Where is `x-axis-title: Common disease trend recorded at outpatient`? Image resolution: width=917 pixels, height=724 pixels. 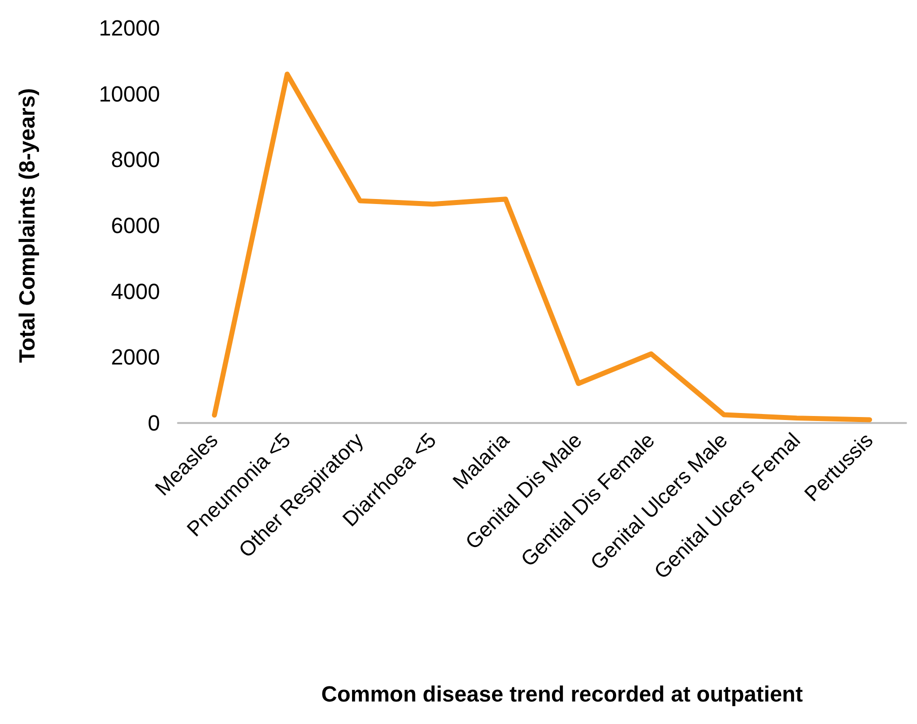
x-axis-title: Common disease trend recorded at outpatient is located at coordinates (562, 694).